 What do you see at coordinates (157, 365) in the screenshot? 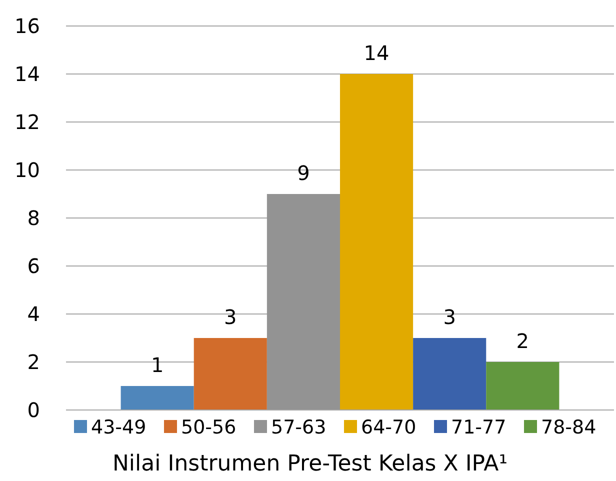
I see `data-label: 1` at bounding box center [157, 365].